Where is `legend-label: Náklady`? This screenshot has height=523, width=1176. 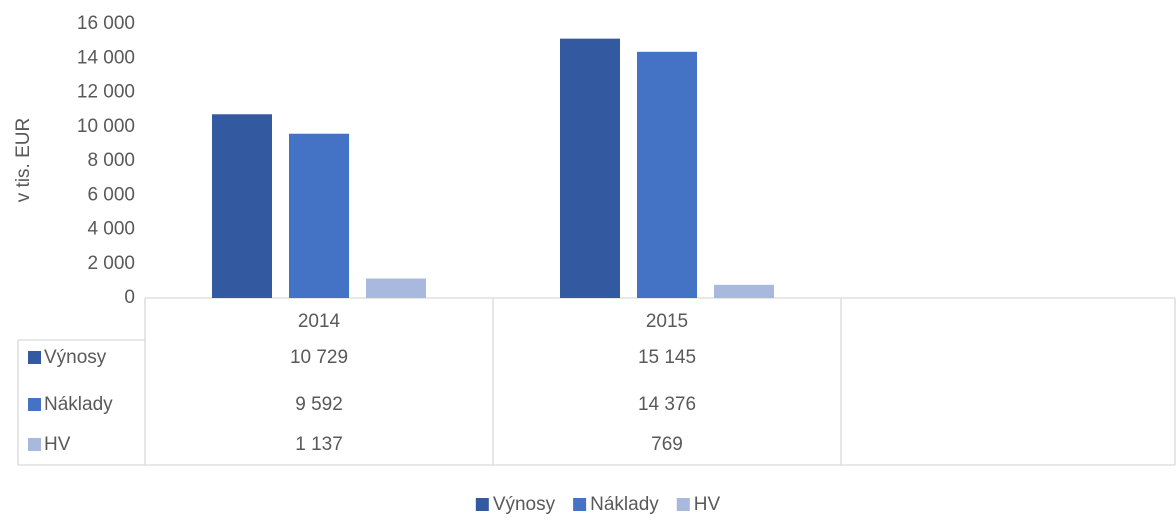
legend-label: Náklady is located at coordinates (624, 504).